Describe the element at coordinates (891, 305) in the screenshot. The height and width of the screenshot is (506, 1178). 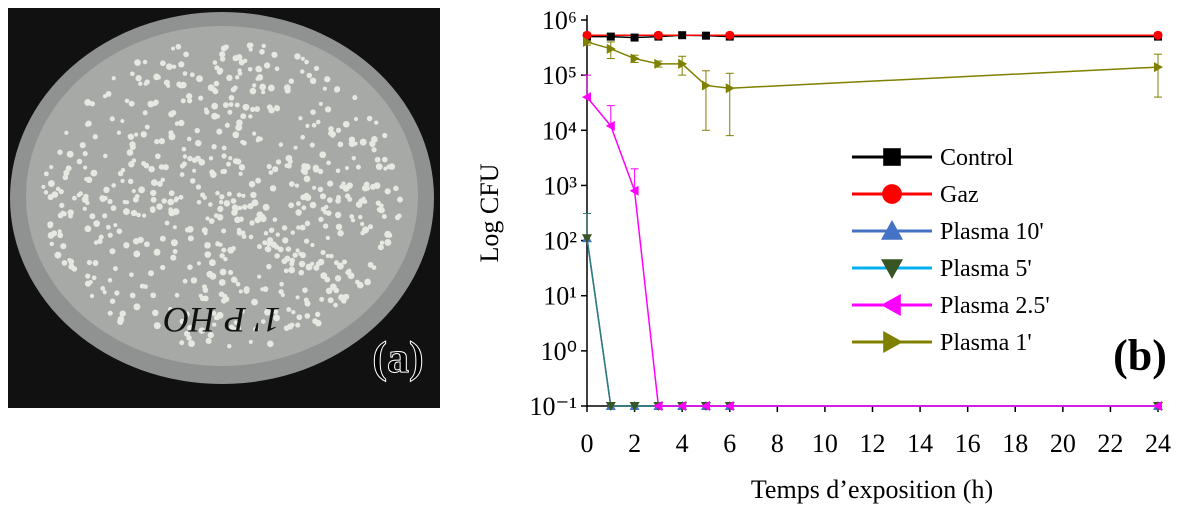
I see `legend-marker` at that location.